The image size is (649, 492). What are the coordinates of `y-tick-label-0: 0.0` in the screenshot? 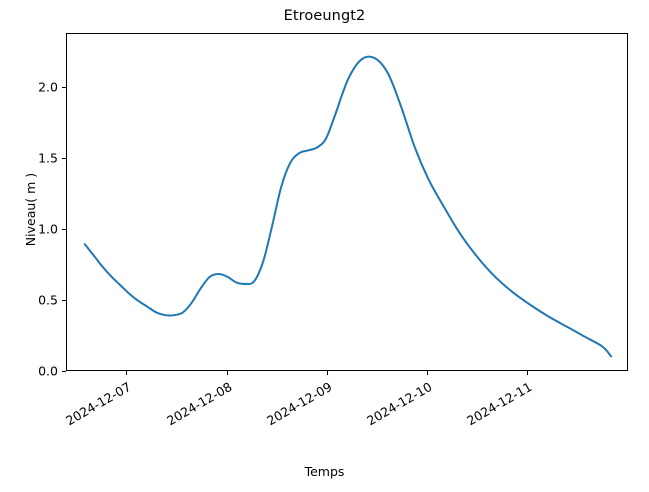 It's located at (48, 371).